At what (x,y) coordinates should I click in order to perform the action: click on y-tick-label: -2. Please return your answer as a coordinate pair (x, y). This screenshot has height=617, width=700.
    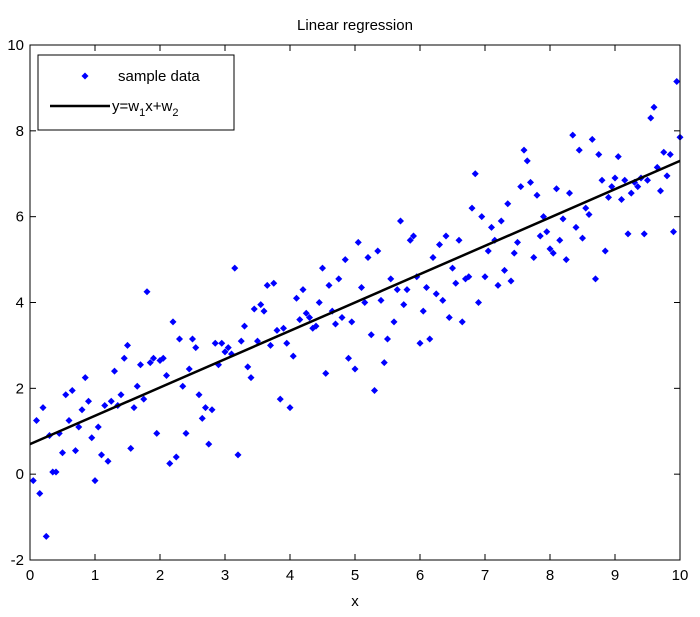
    Looking at the image, I should click on (17, 560).